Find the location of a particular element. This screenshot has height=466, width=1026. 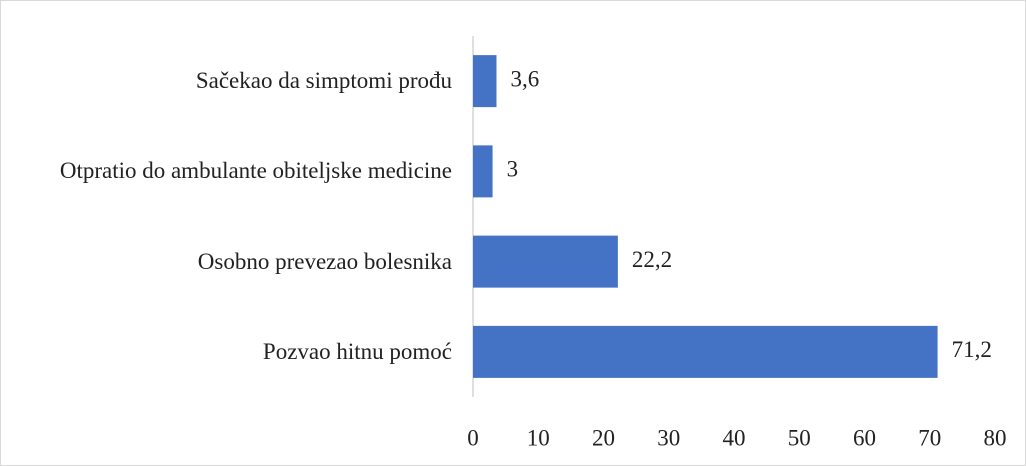

y-tick-label: Pozvao hitnu pomoć is located at coordinates (226, 352).